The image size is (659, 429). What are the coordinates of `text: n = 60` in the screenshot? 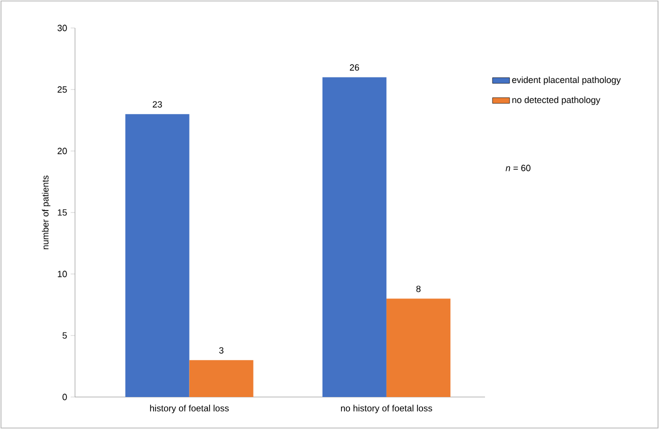 It's located at (518, 168).